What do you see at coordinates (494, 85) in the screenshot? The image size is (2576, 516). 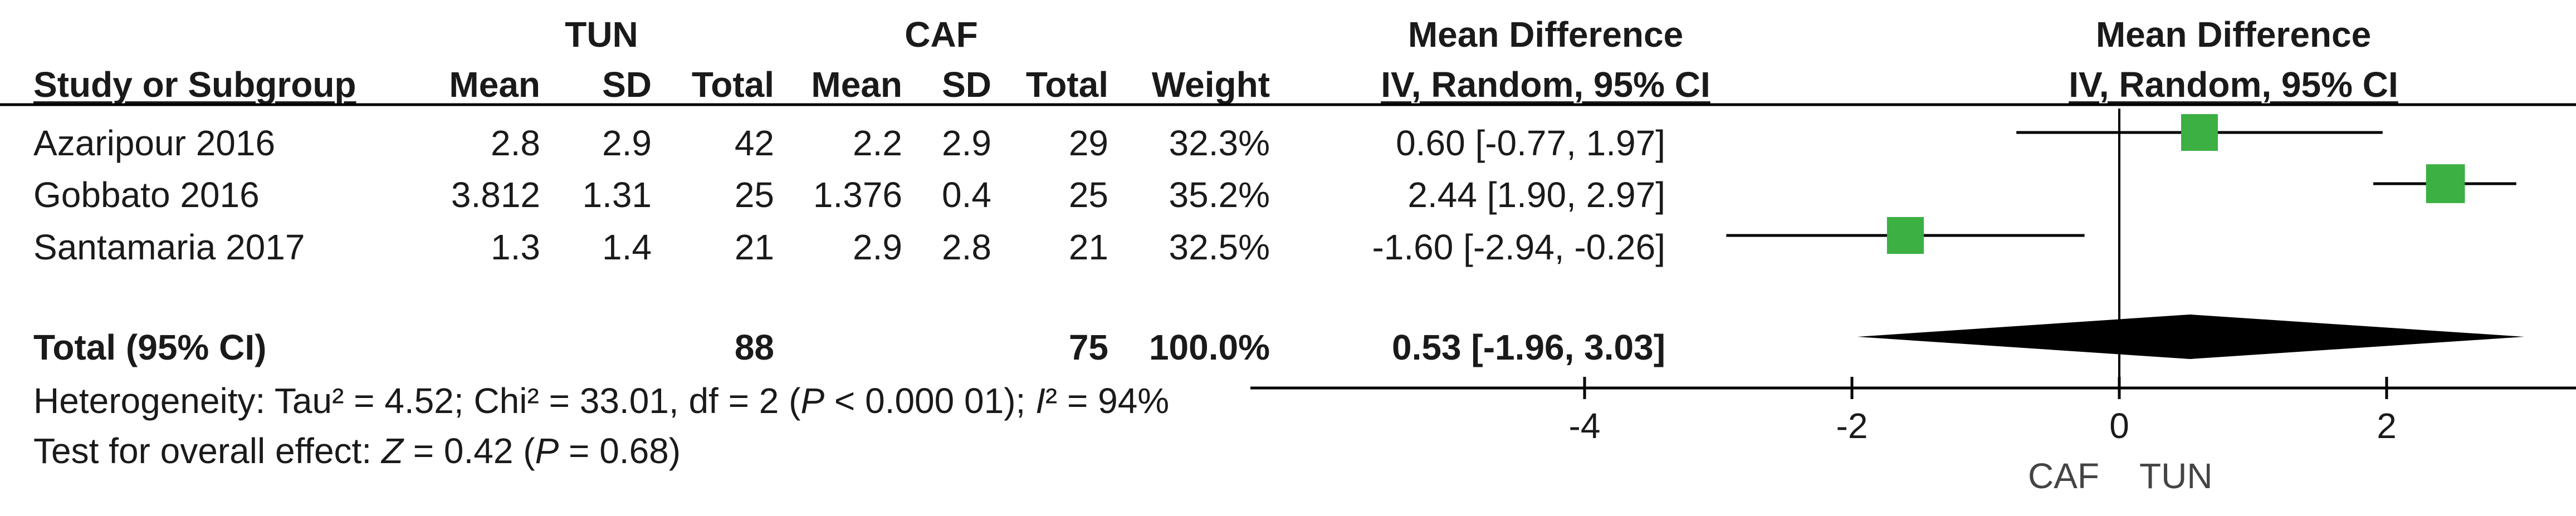 I see `tun-mean-header: Mean` at bounding box center [494, 85].